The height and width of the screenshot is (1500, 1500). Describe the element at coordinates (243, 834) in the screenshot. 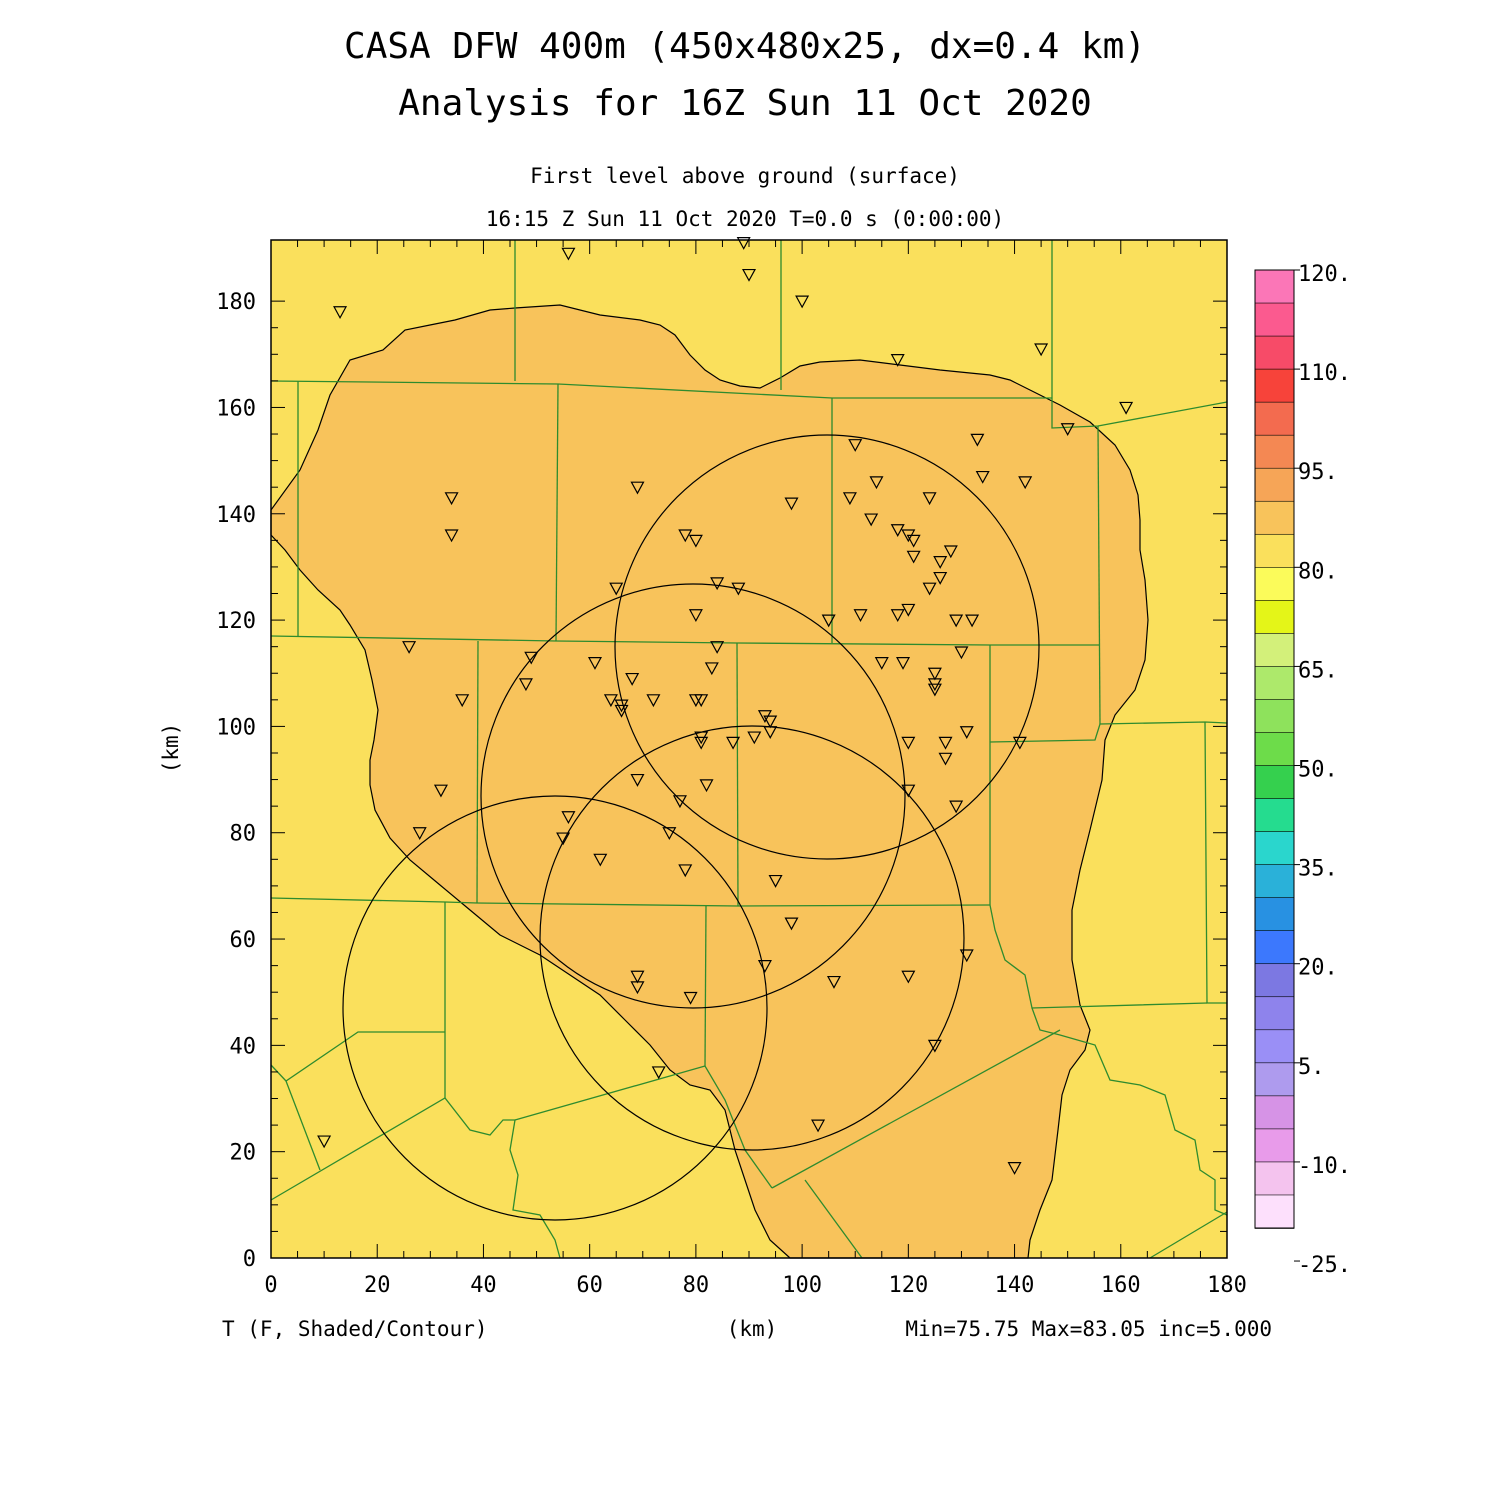

I see `y-tick-label: 80` at that location.